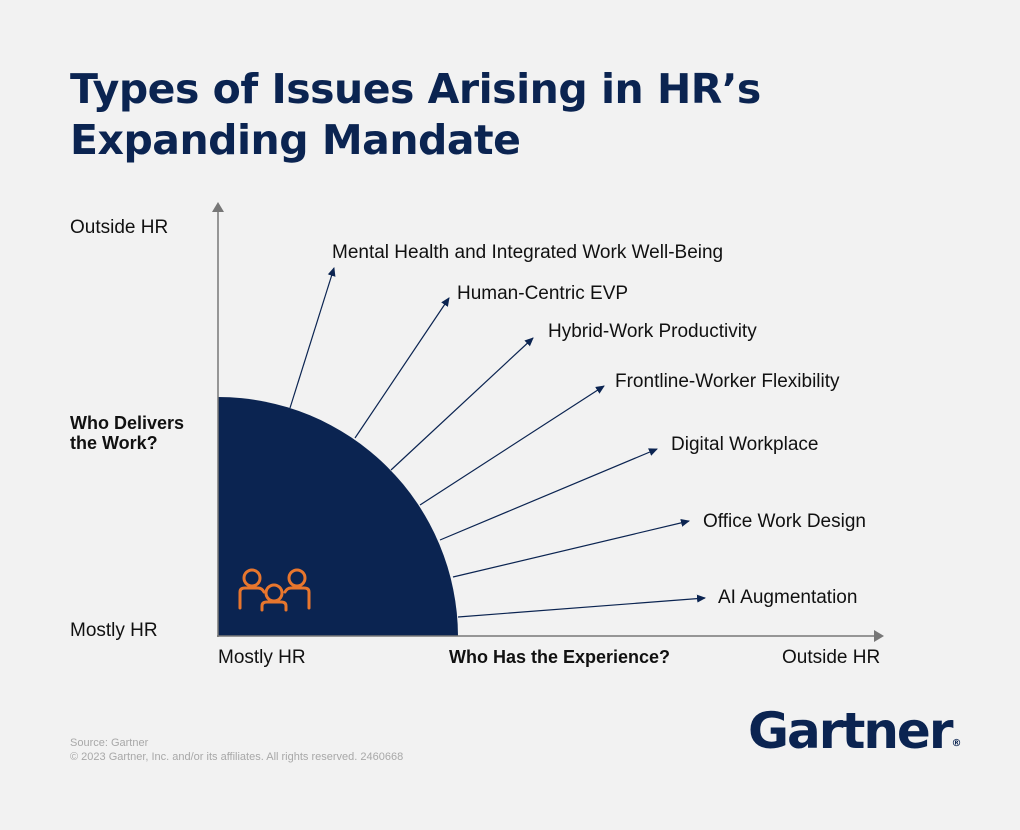 The image size is (1020, 830). Describe the element at coordinates (114, 630) in the screenshot. I see `y-axis-bottom-label: Mostly HR` at that location.